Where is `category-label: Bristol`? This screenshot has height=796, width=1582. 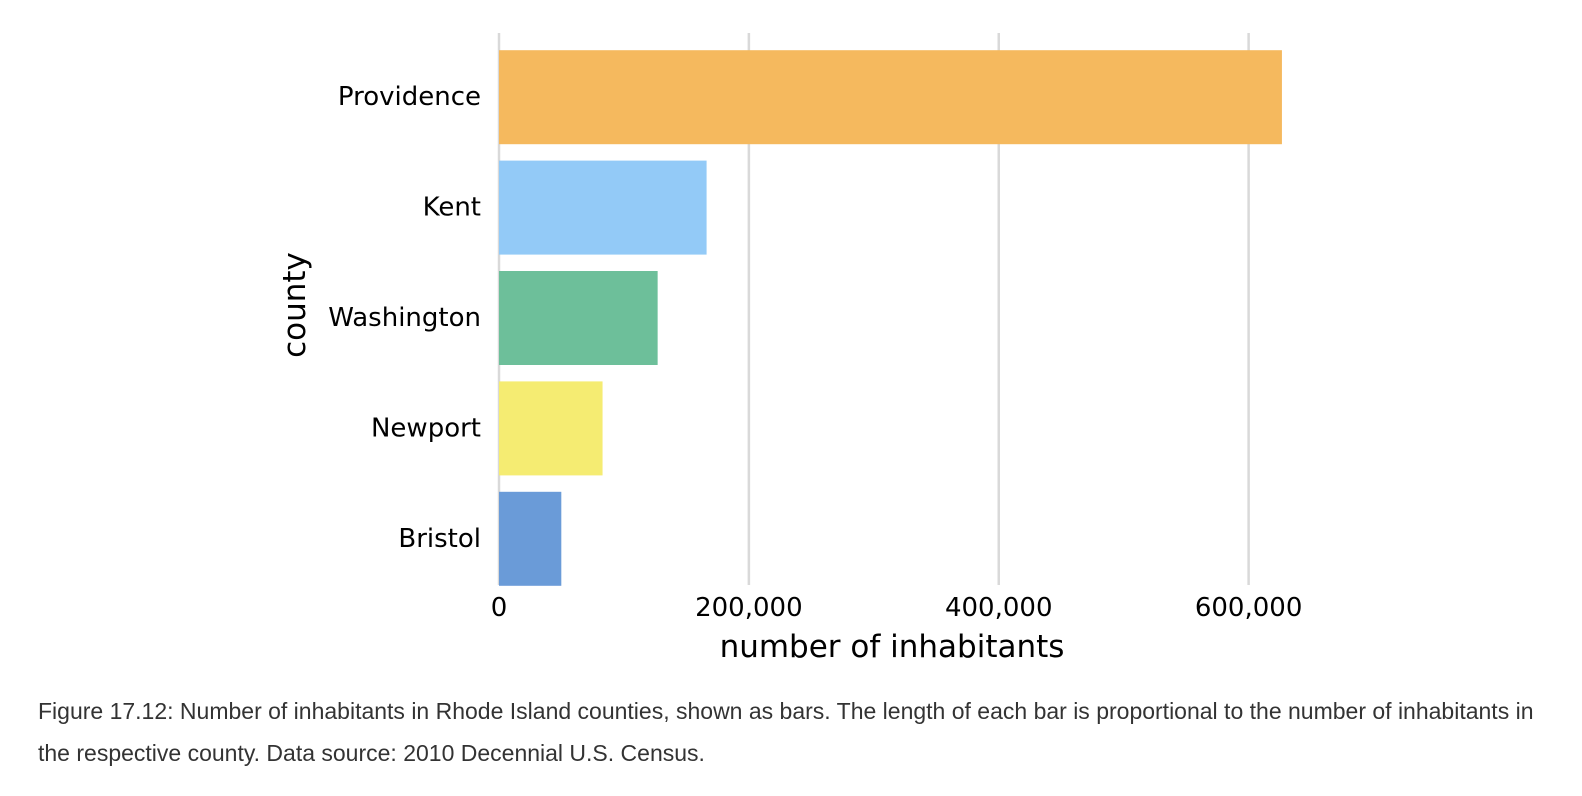
category-label: Bristol is located at coordinates (439, 539).